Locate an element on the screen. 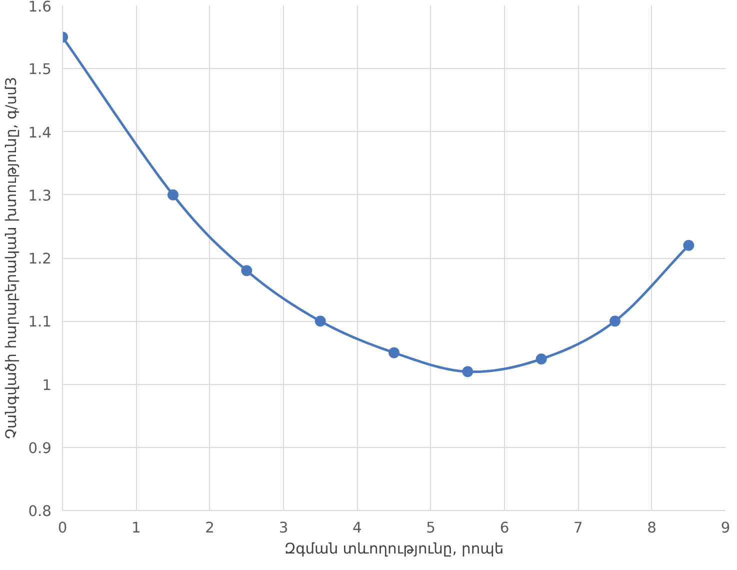  x-tick-label: 7 is located at coordinates (578, 528).